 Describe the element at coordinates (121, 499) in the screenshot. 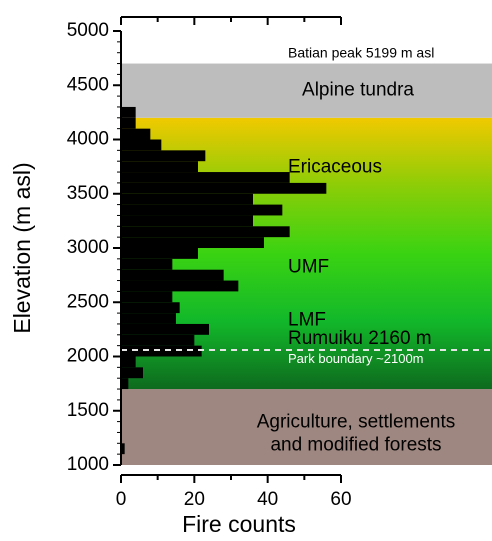

I see `x-tick-label-0: 0` at that location.